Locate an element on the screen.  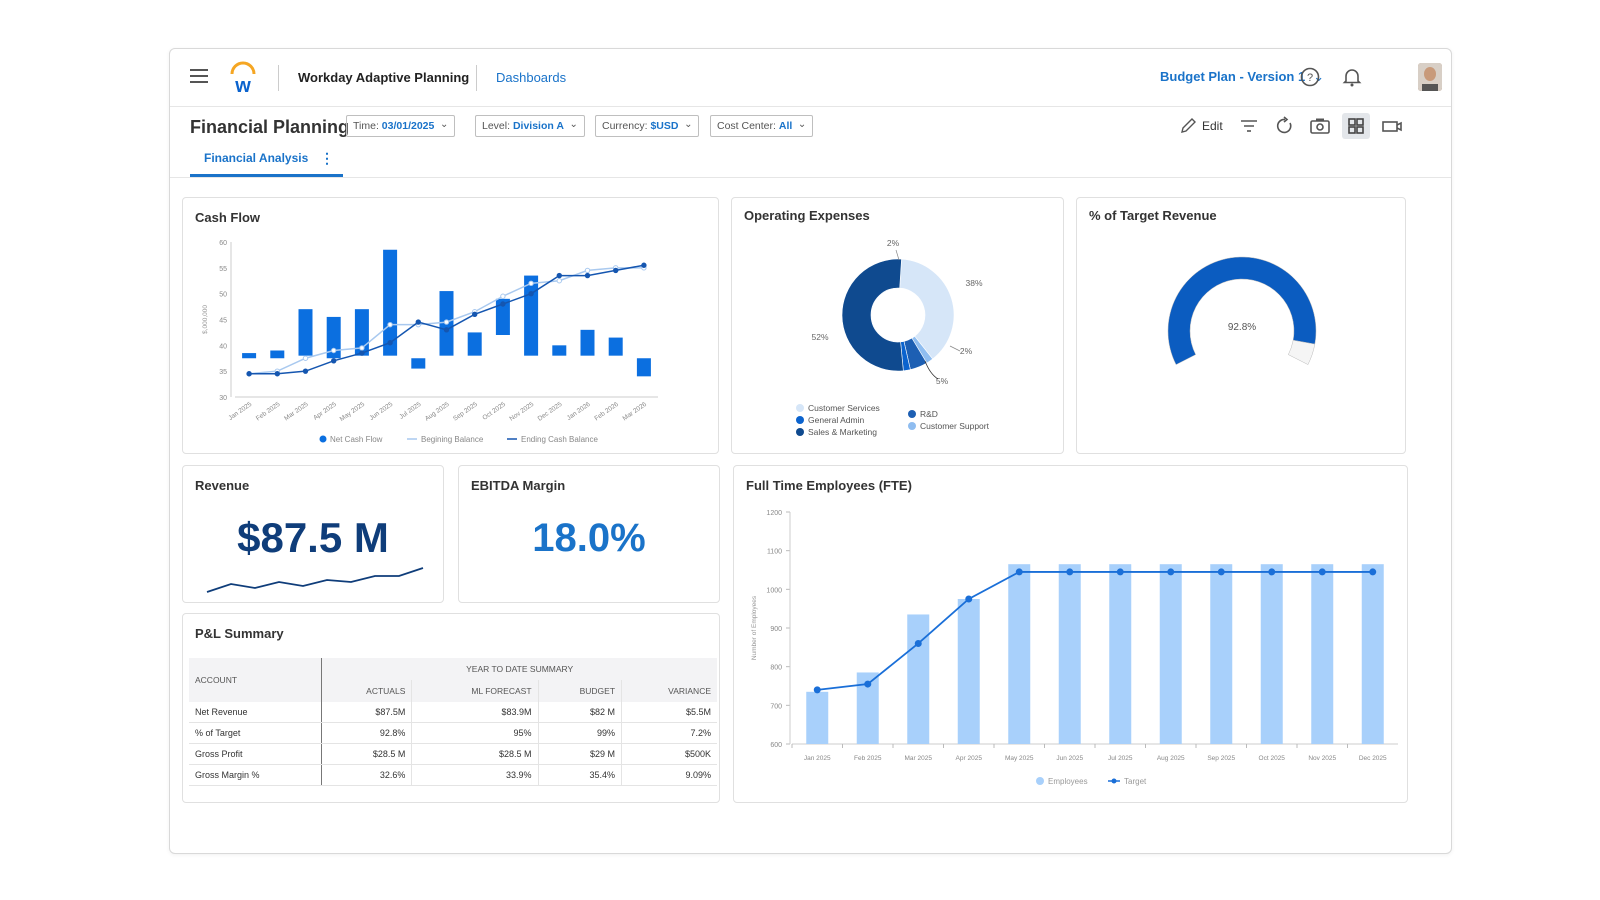
dashboards-link: Dashboards is located at coordinates (531, 77).